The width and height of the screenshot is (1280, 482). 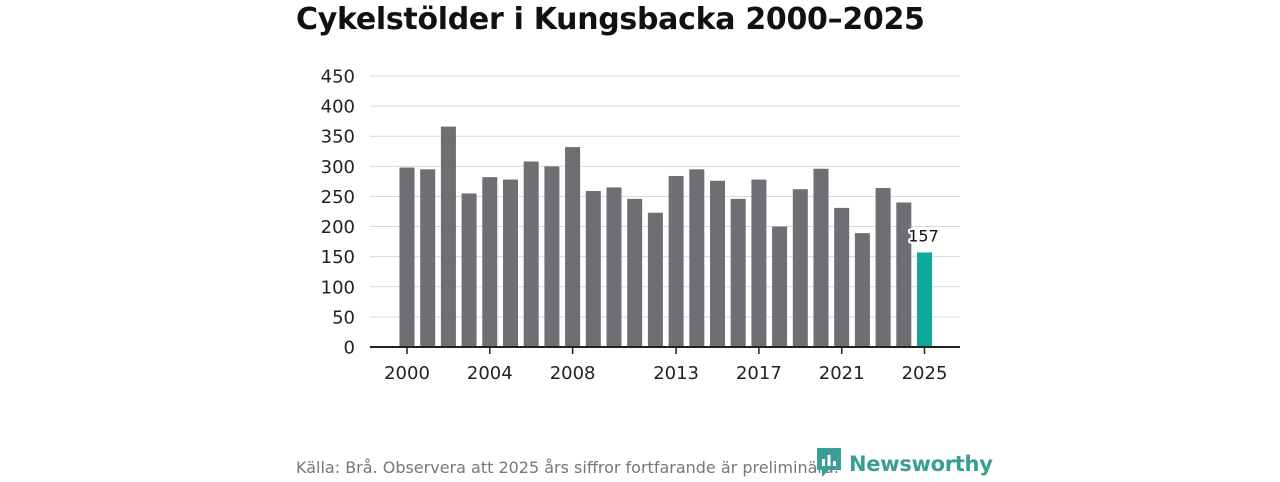 I want to click on data-labels: 157, so click(x=923, y=235).